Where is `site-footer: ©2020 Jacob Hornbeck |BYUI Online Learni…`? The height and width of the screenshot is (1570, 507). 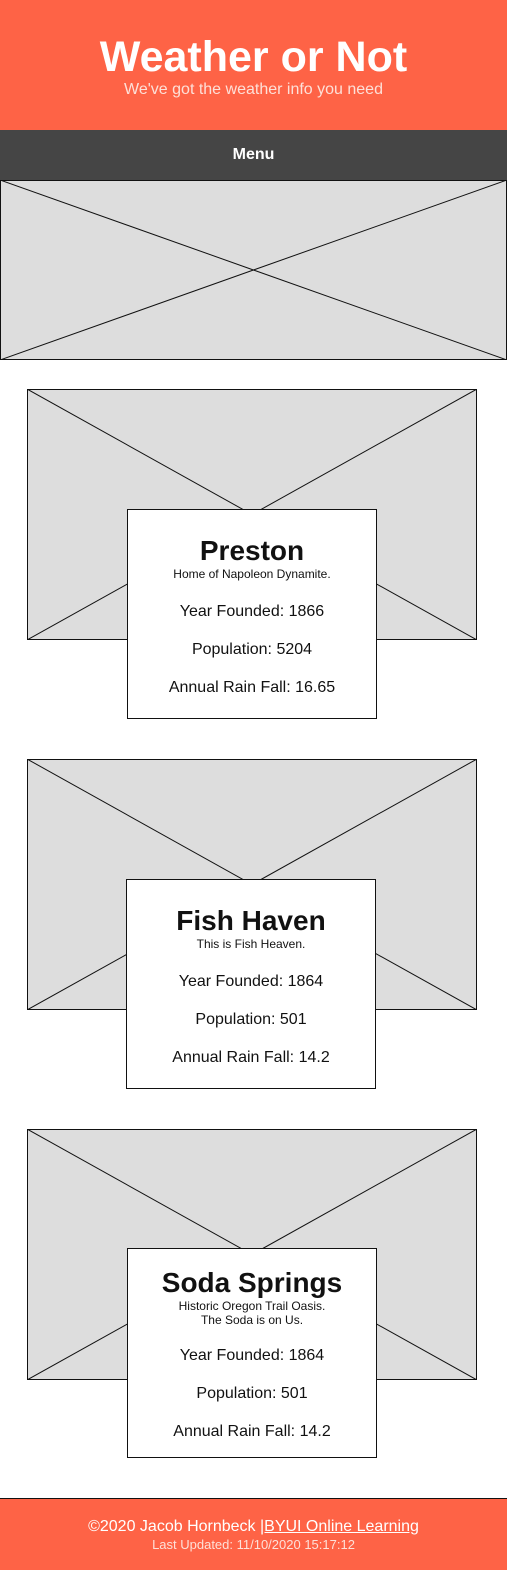
site-footer: ©2020 Jacob Hornbeck |BYUI Online Learni… is located at coordinates (253, 1534).